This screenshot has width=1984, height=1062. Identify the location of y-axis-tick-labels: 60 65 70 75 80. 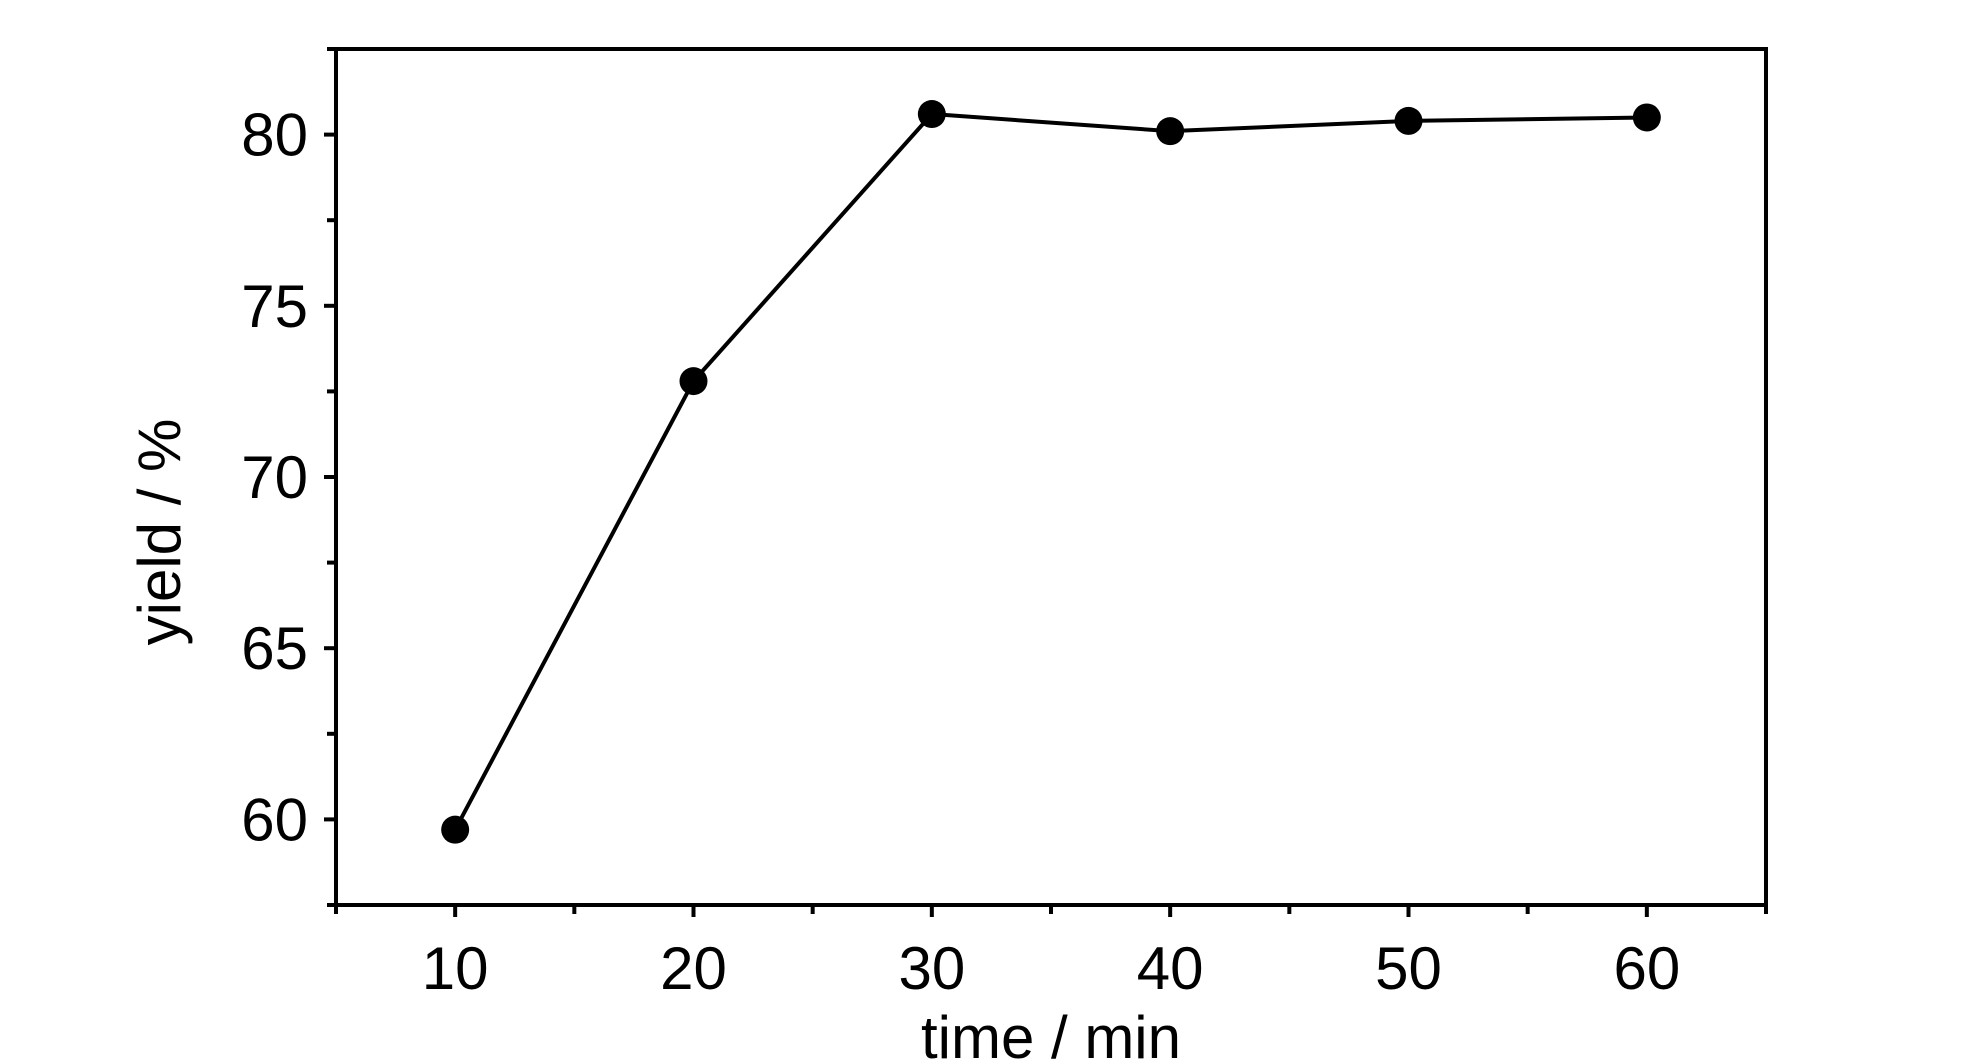
(274, 478).